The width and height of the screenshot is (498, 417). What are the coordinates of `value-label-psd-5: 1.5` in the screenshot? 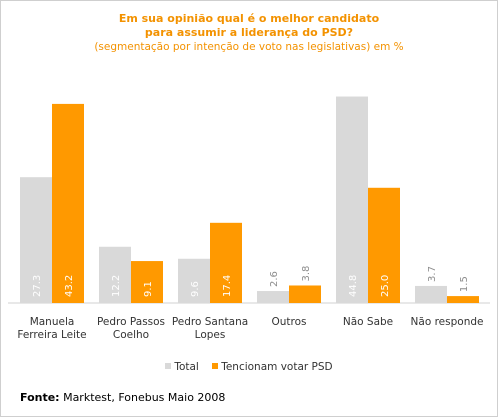 It's located at (464, 284).